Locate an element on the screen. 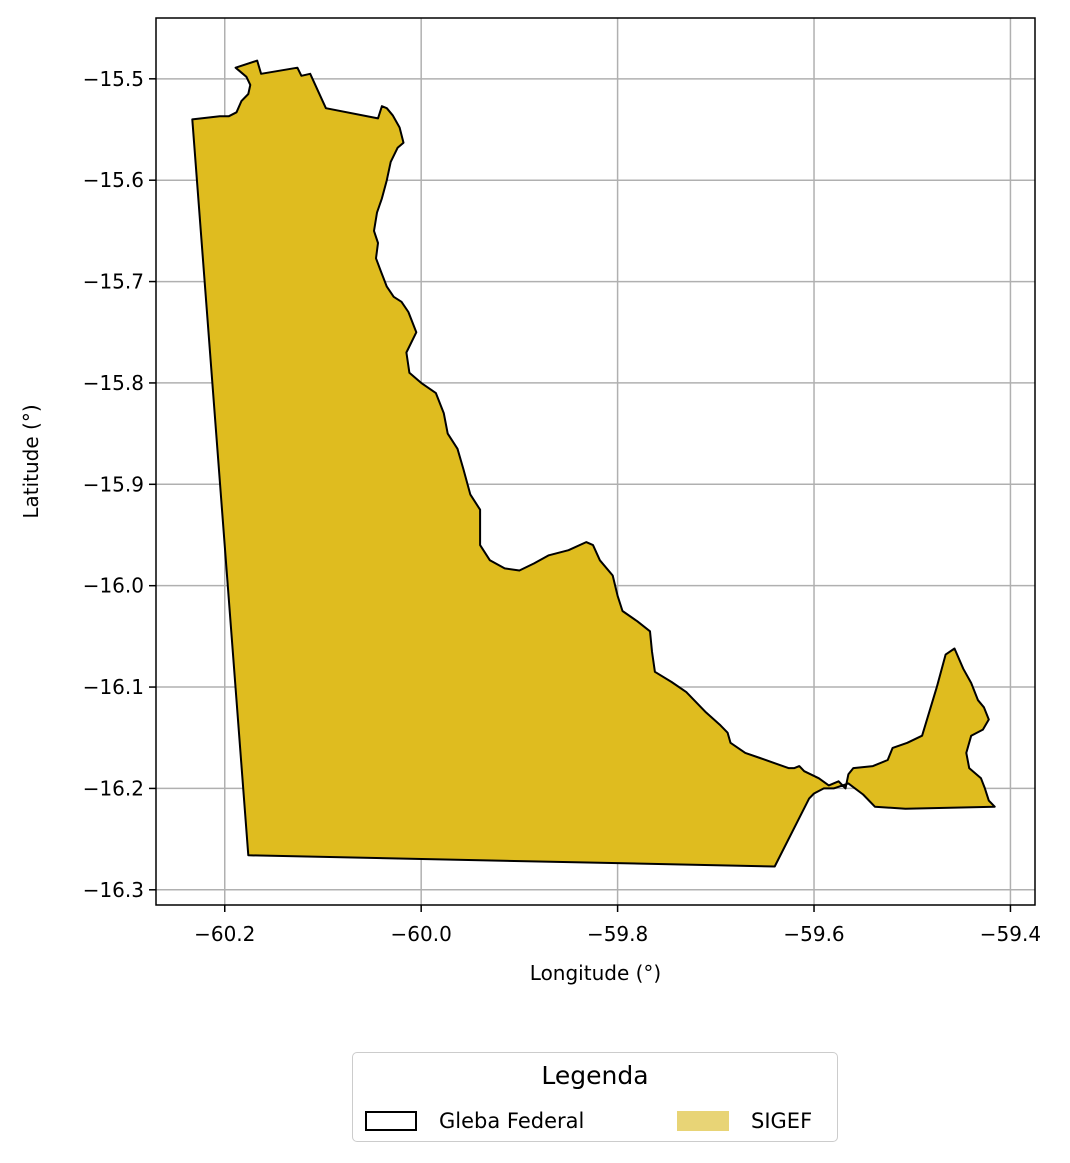 This screenshot has width=1070, height=1163. y-tick-label: −16.0 is located at coordinates (113, 586).